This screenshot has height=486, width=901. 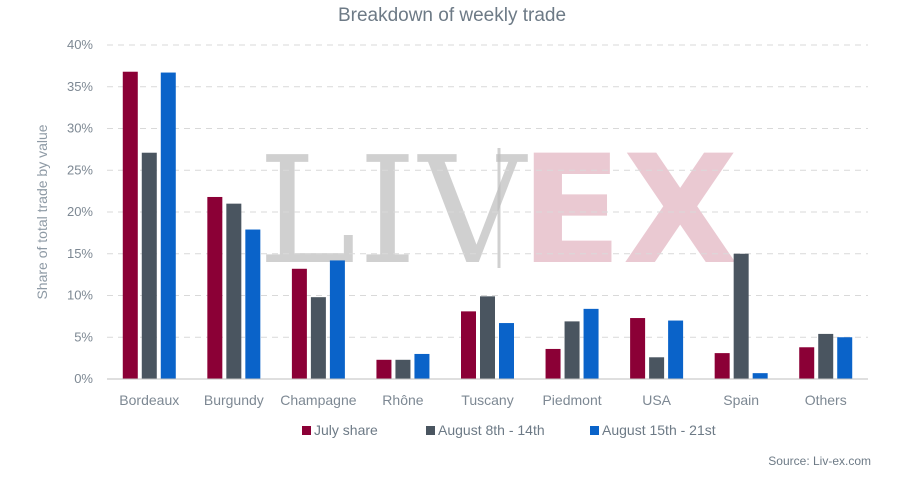 I want to click on y-axis-ticks: 0% 5% 10% 15% 20% 25% 30% 35% 40%, so click(x=80, y=211).